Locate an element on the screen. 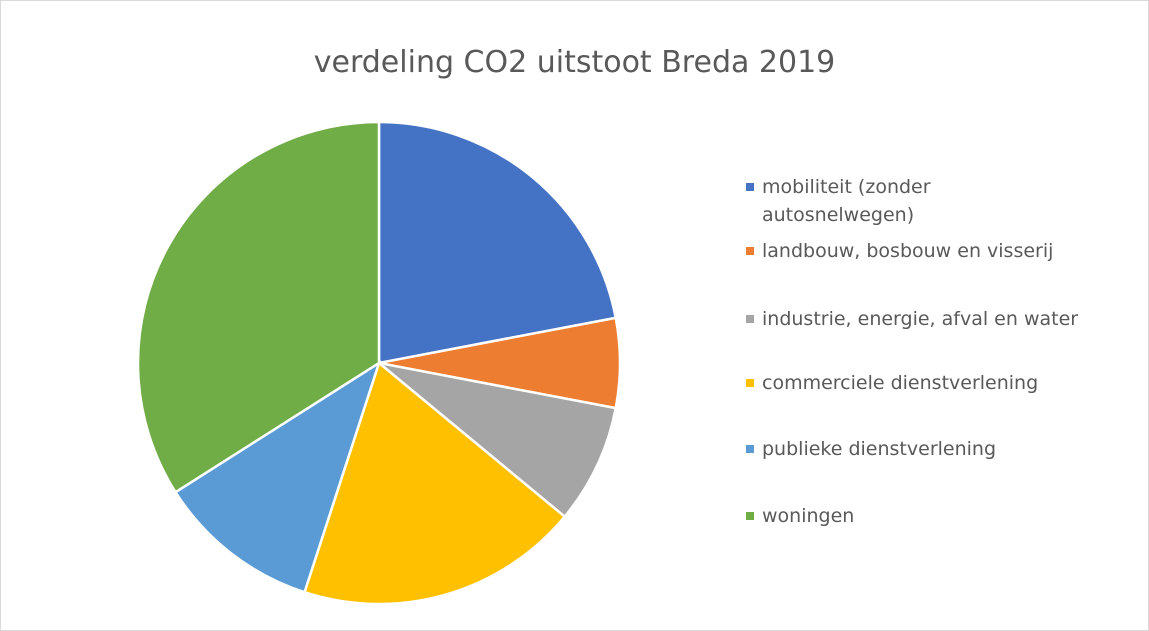 This screenshot has height=631, width=1149. legend-item: publieke dienstverlening is located at coordinates (871, 449).